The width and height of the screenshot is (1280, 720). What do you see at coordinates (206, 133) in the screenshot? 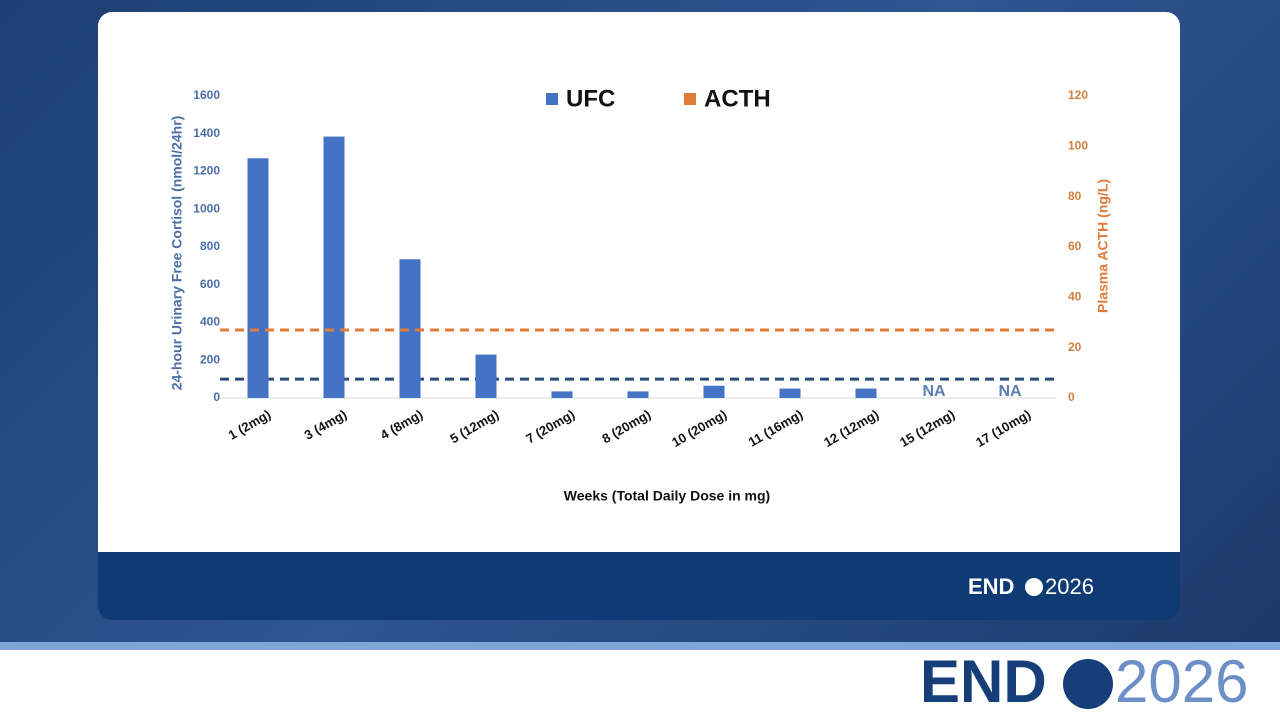
I see `y-tick-label: 1400` at bounding box center [206, 133].